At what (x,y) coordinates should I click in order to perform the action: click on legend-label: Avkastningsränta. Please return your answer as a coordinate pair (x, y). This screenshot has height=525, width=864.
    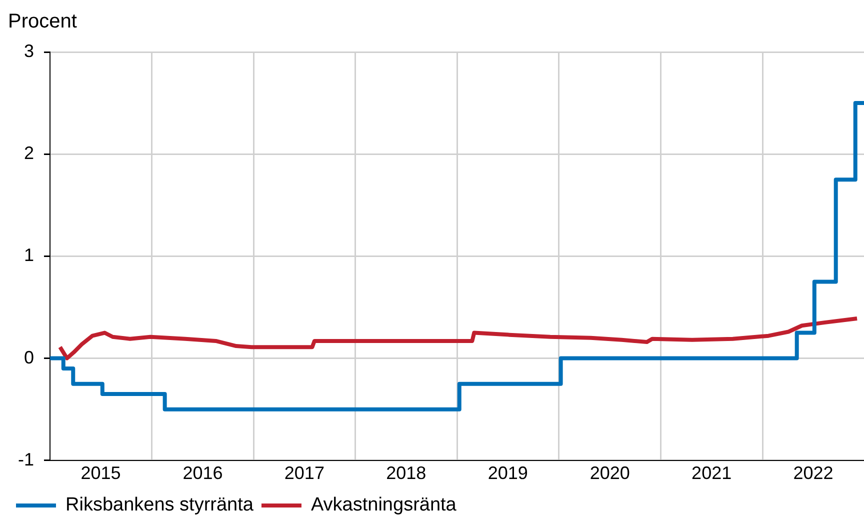
    Looking at the image, I should click on (383, 505).